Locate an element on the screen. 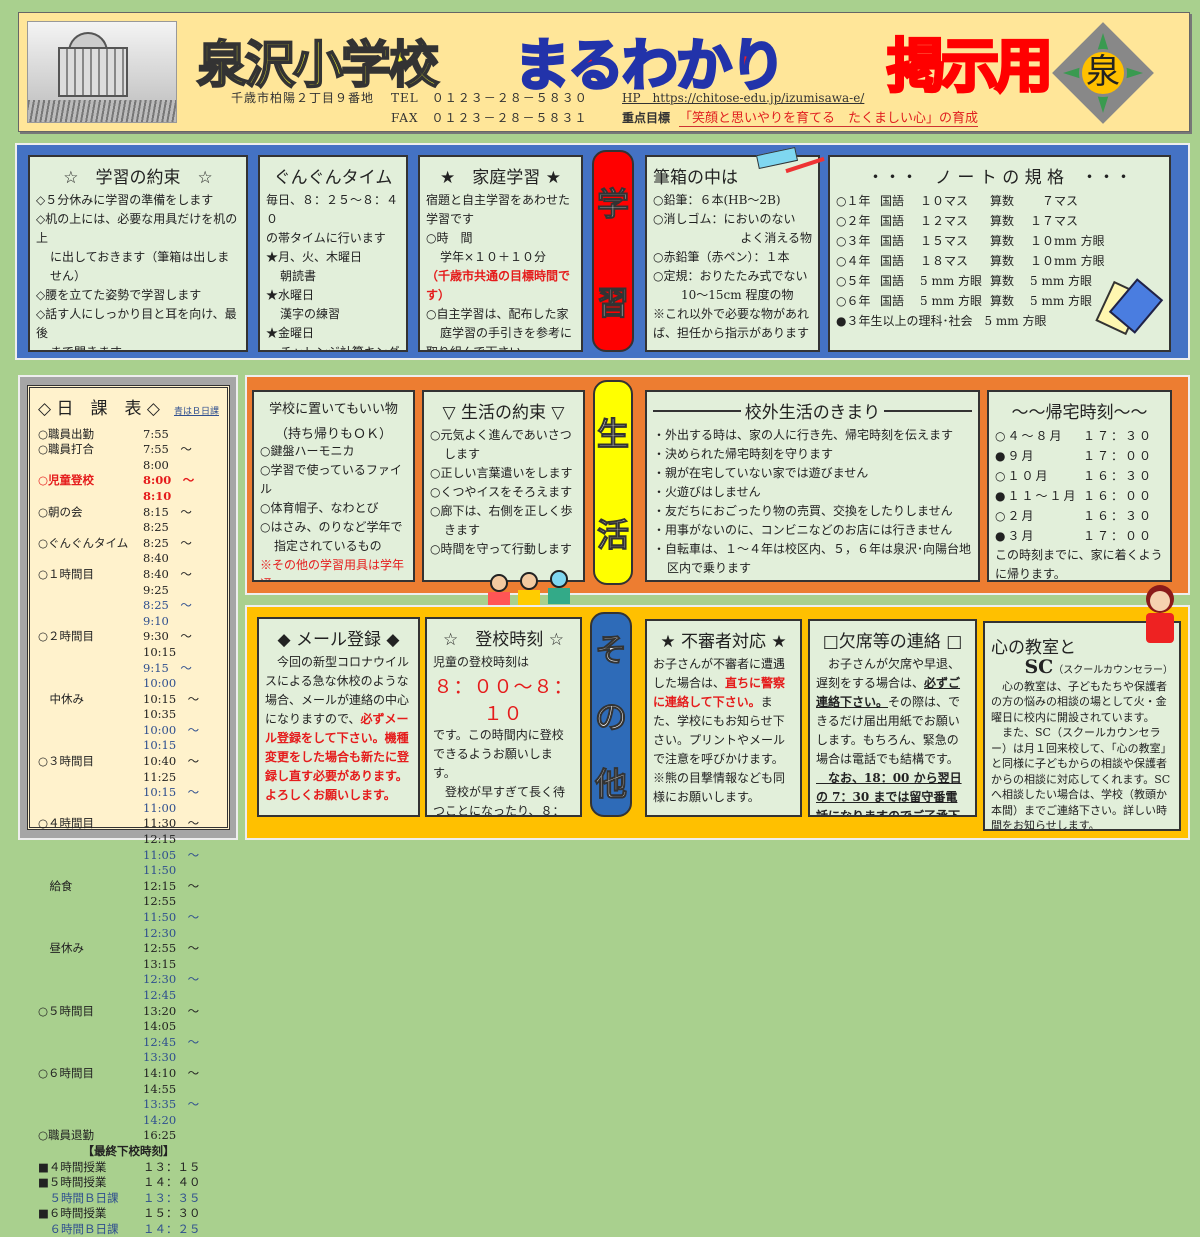 The height and width of the screenshot is (1237, 1200). schedule-label: ○職員出勤 is located at coordinates (66, 433).